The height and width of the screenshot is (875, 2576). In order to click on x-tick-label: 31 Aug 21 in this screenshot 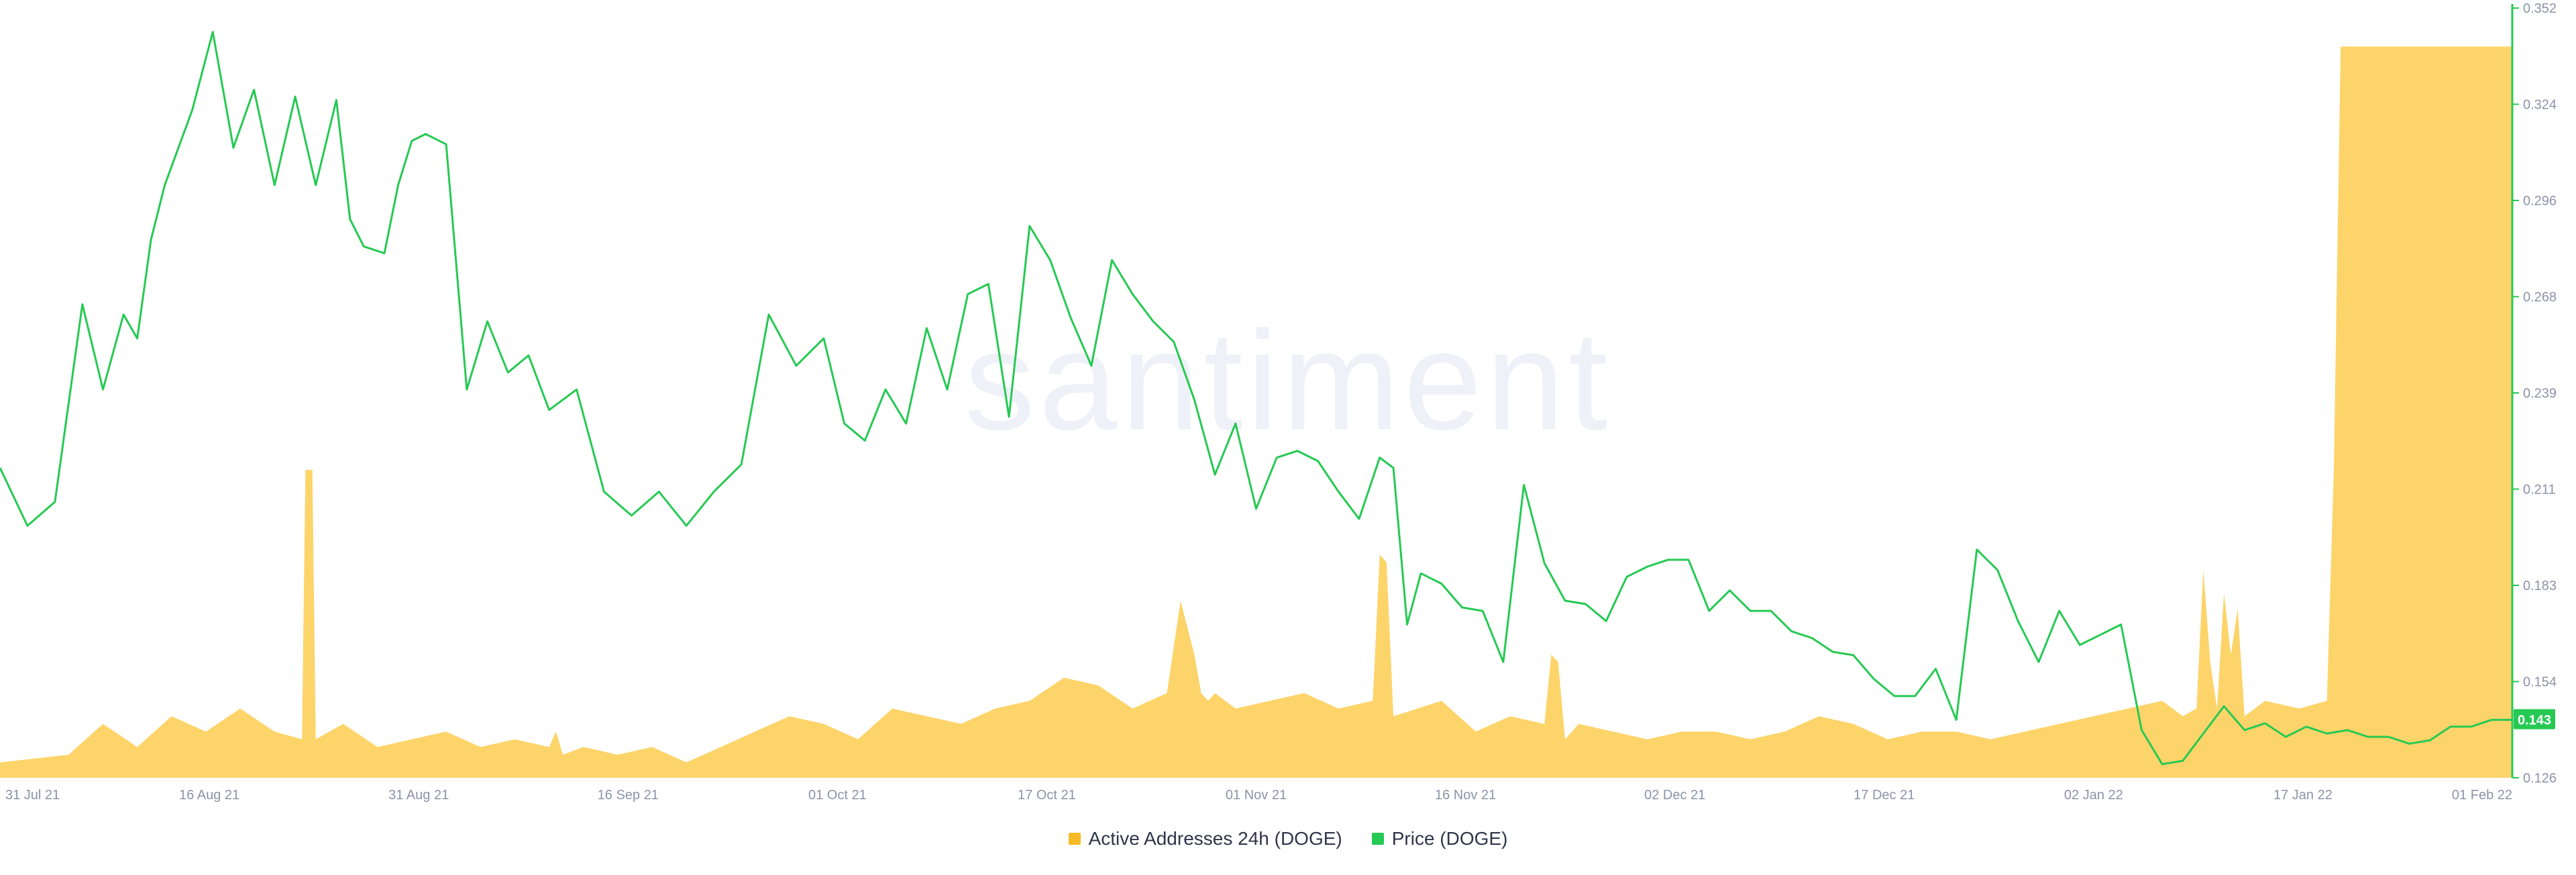, I will do `click(418, 795)`.